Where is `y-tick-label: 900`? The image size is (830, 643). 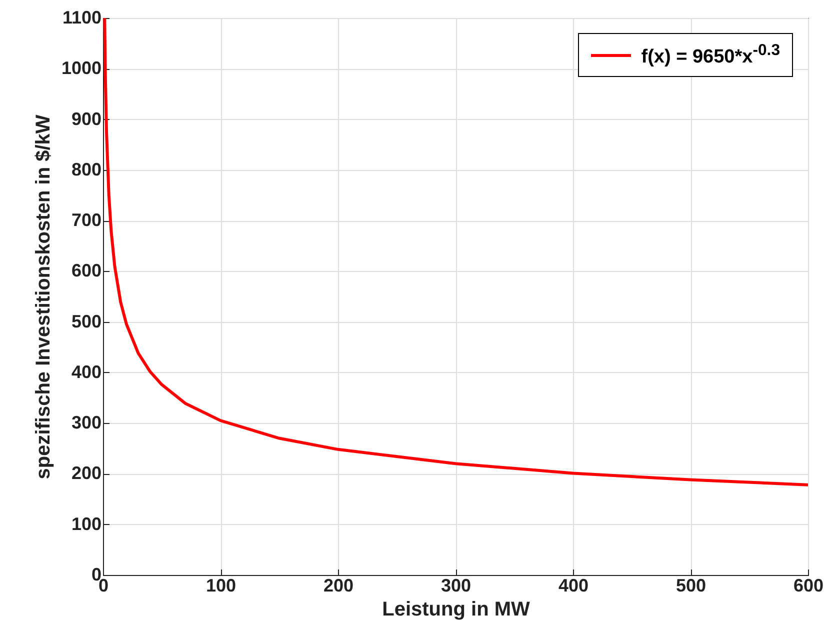 y-tick-label: 900 is located at coordinates (86, 118).